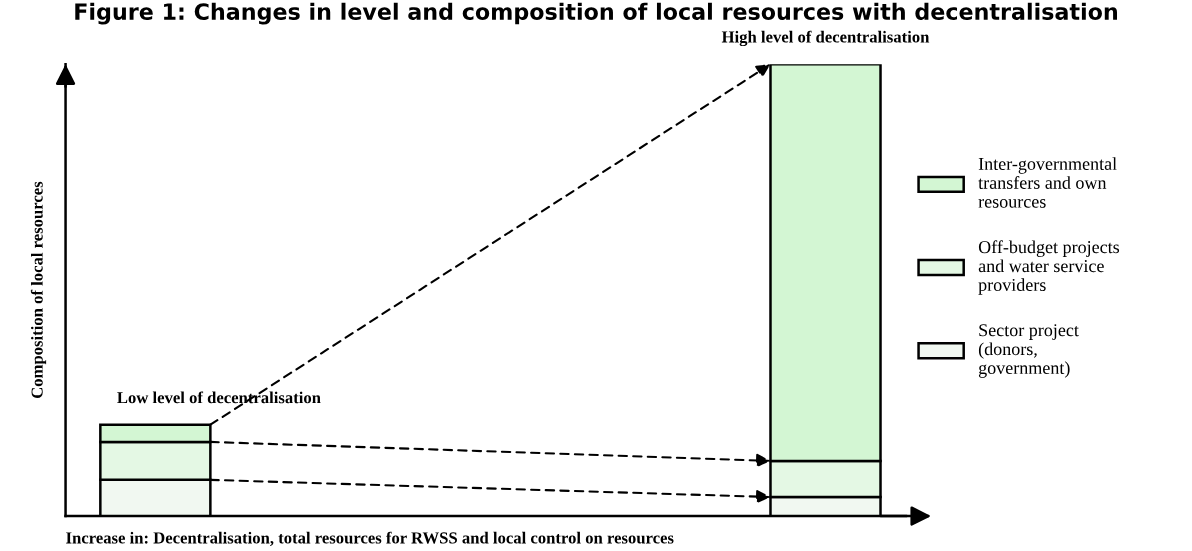 Image resolution: width=1192 pixels, height=551 pixels. I want to click on legend-label: Off-budget projects and water service providers, so click(1049, 267).